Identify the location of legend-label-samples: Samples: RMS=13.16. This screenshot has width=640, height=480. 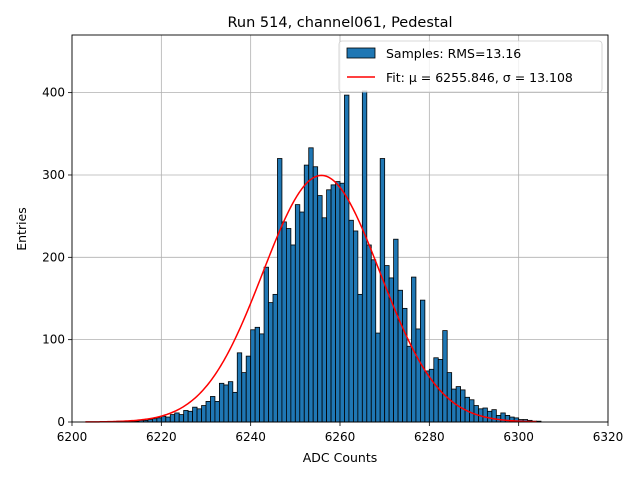
(453, 53).